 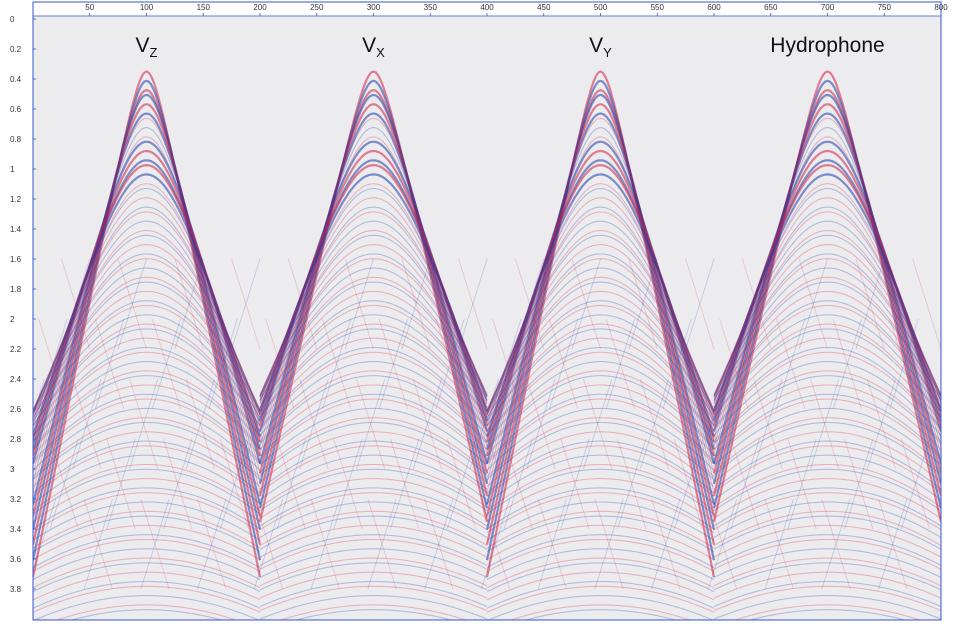 I want to click on x-tick-label: 800, so click(x=941, y=7).